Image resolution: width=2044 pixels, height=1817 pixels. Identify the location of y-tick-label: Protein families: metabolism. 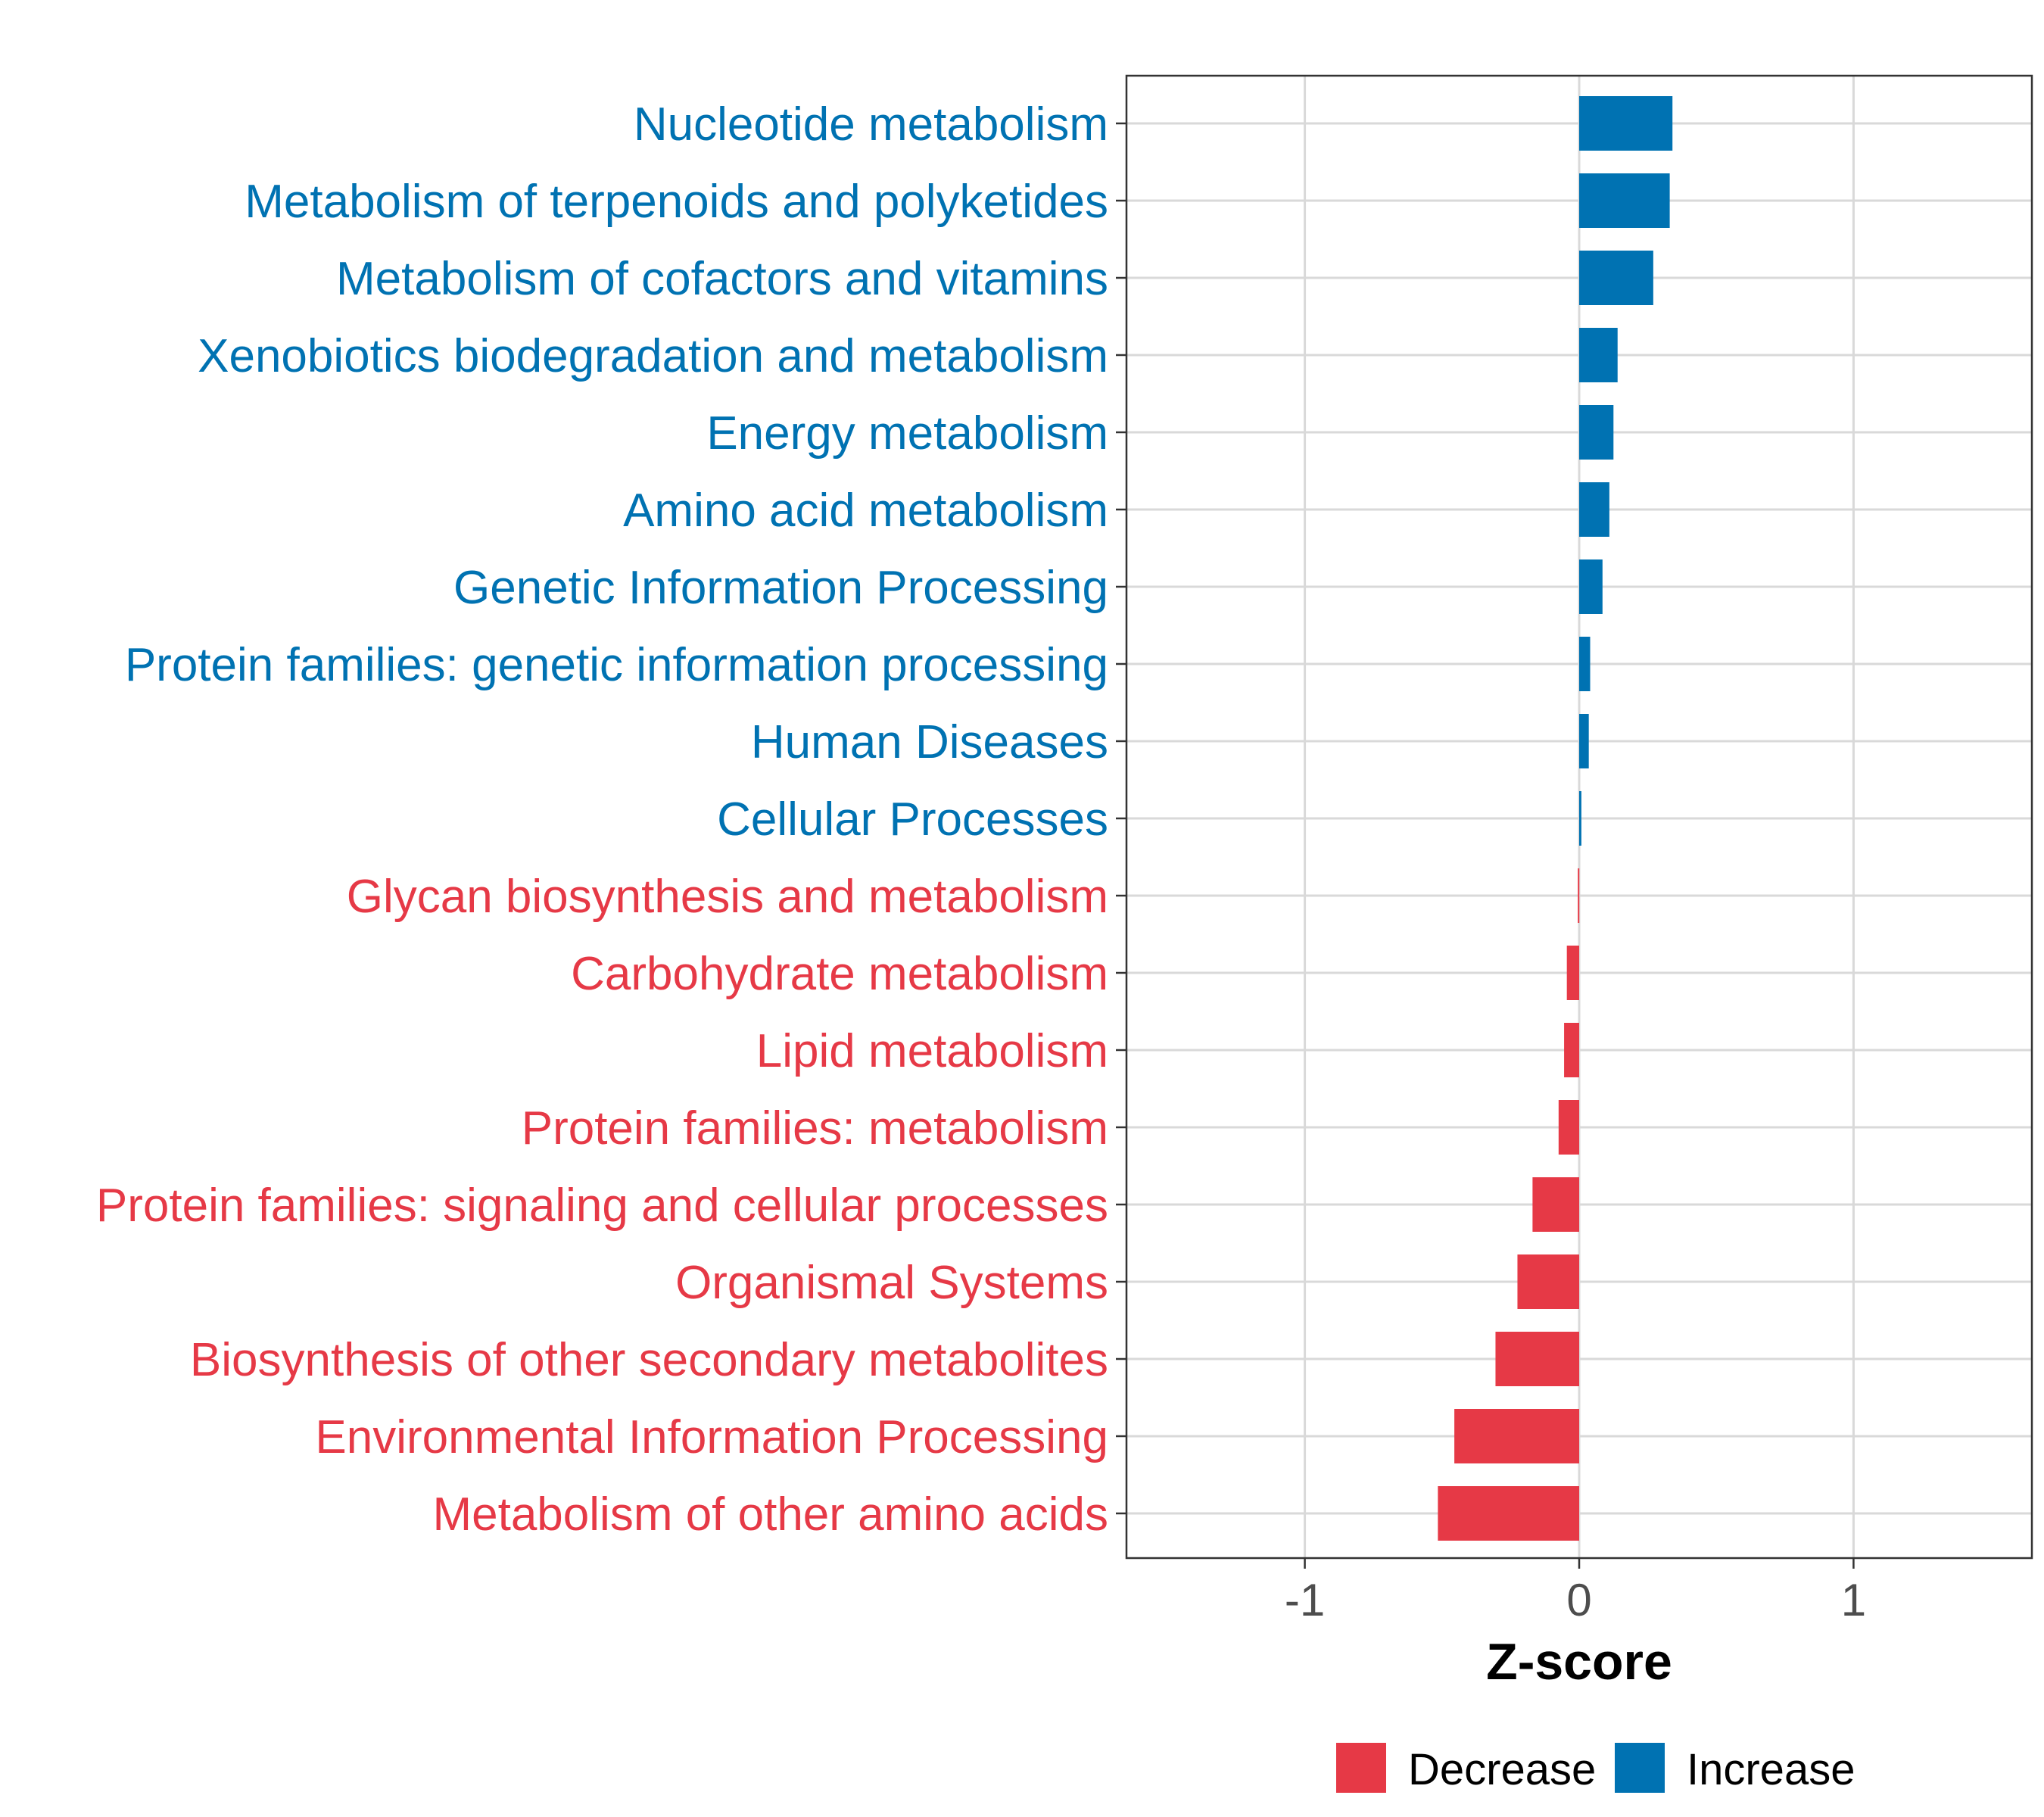
(815, 1128).